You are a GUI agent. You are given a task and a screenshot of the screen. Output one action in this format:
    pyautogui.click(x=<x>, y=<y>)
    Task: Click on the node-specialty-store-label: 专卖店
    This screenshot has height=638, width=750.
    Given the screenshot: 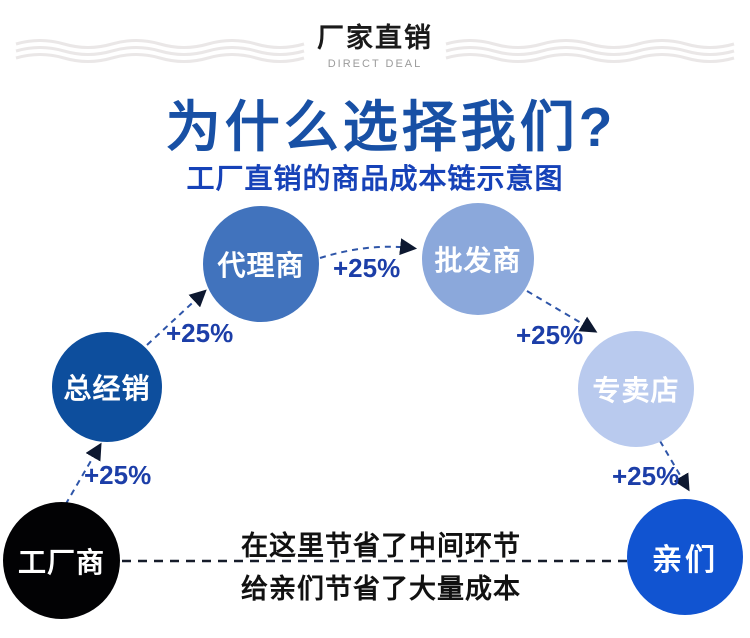 What is the action you would take?
    pyautogui.click(x=636, y=390)
    